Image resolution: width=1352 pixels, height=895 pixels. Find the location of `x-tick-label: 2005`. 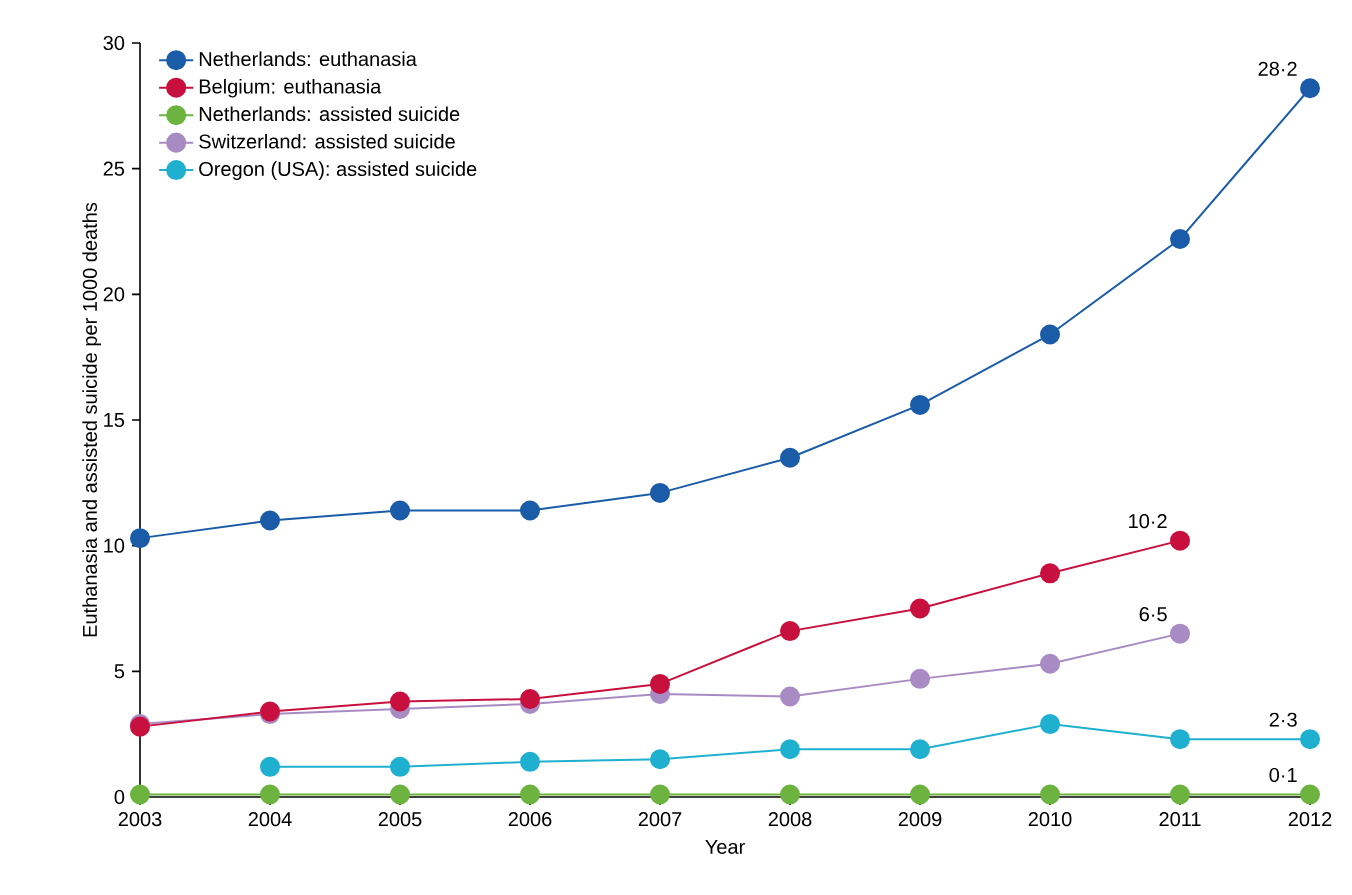

x-tick-label: 2005 is located at coordinates (400, 819).